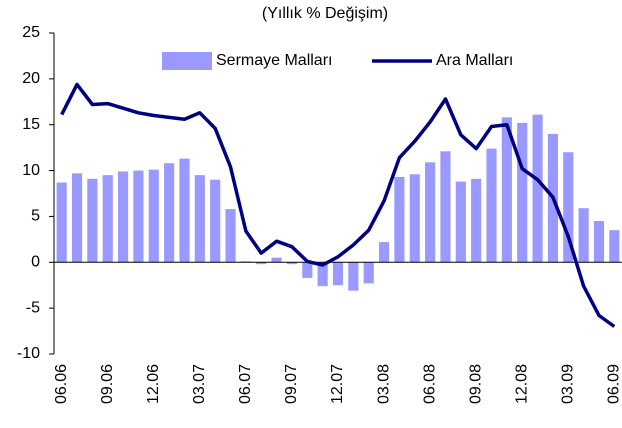  I want to click on x-tick-label: 06.08, so click(429, 384).